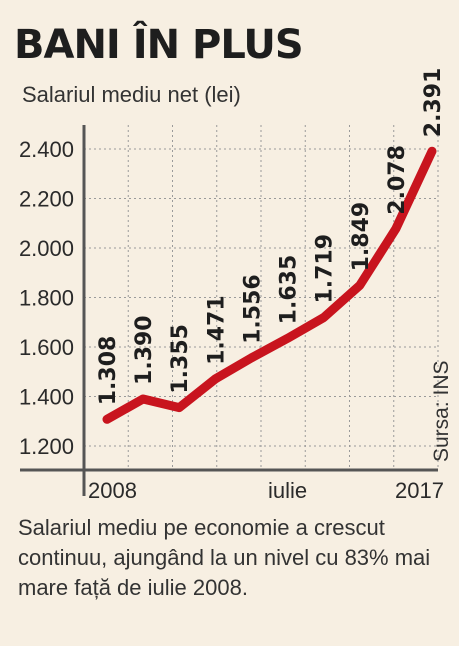  Describe the element at coordinates (252, 309) in the screenshot. I see `data-label: 1.556` at that location.